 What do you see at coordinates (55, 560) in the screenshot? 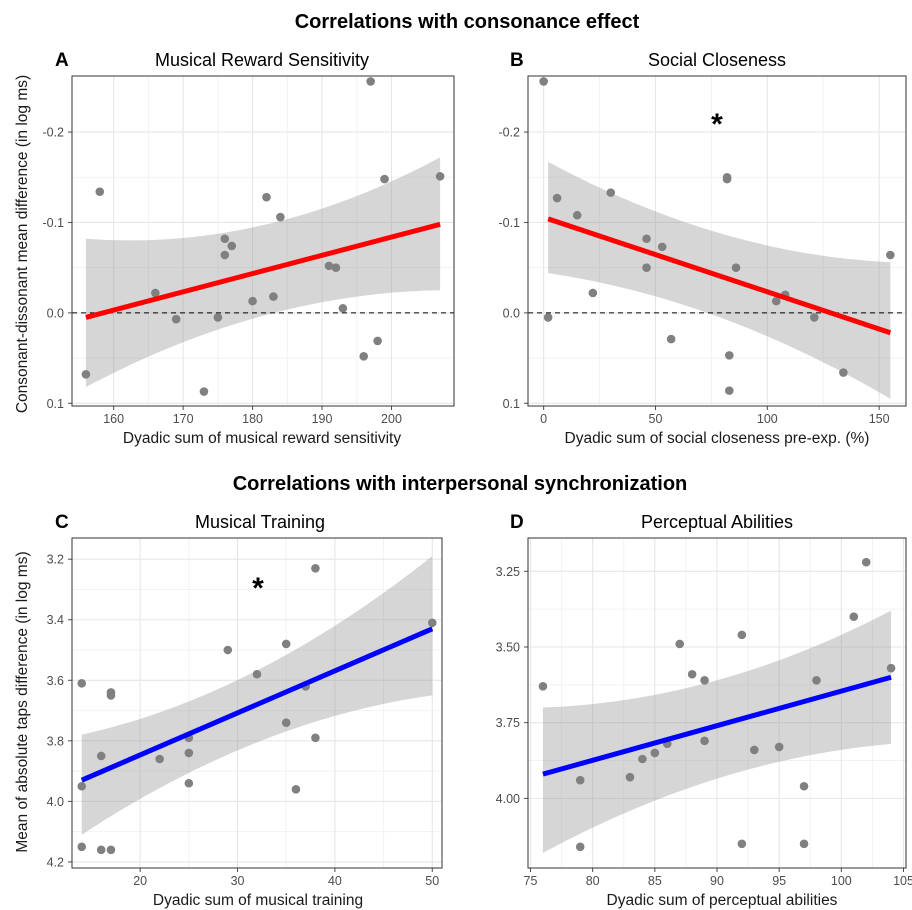
I see `y-tick-label: 3.2` at bounding box center [55, 560].